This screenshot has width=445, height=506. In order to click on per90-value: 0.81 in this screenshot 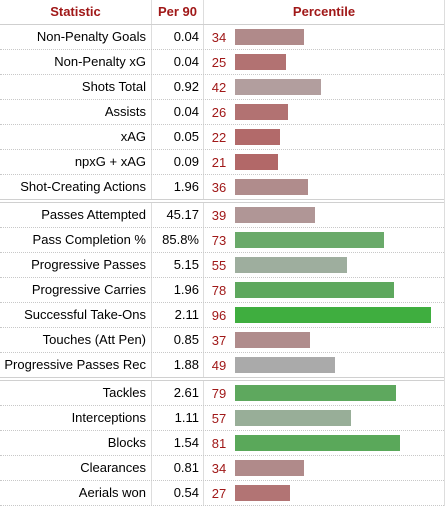, I will do `click(178, 468)`.